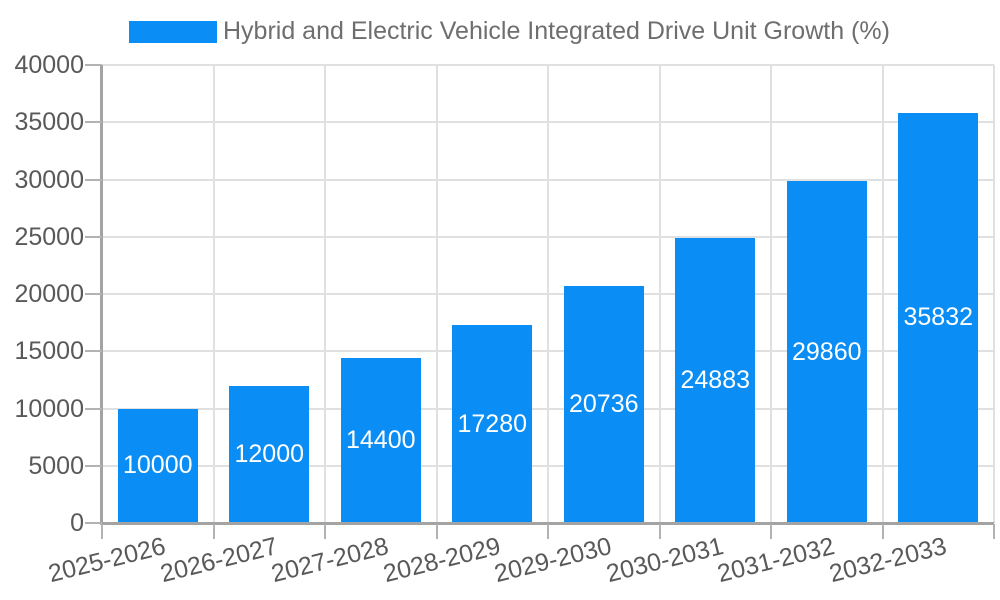 The image size is (1000, 600). I want to click on y-tick-label: 35000, so click(49, 122).